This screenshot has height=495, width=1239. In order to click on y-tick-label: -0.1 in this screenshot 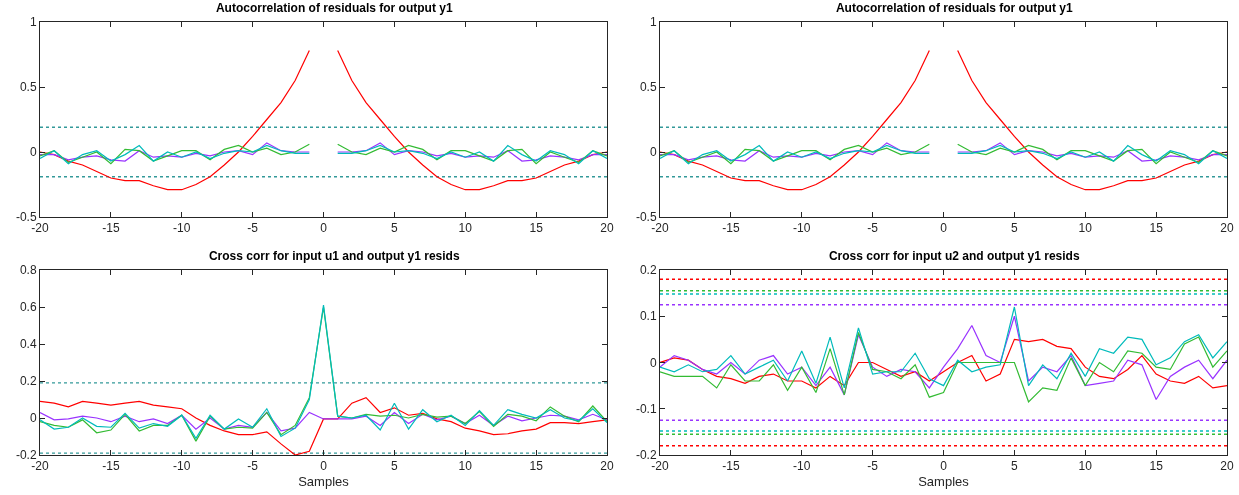, I will do `click(646, 408)`.